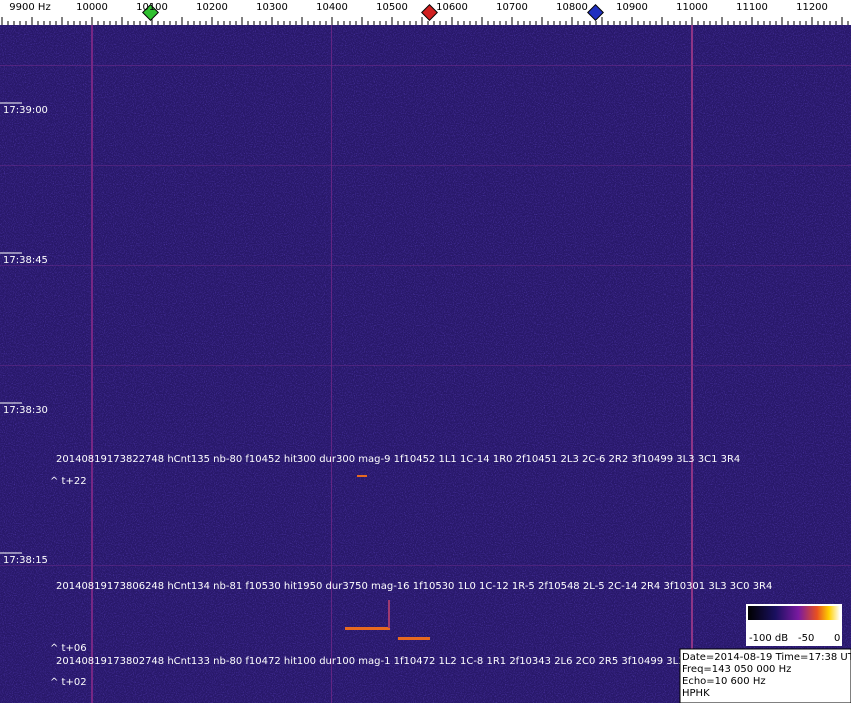 The width and height of the screenshot is (851, 703). Describe the element at coordinates (768, 638) in the screenshot. I see `colorbar-label: -100 dB` at that location.